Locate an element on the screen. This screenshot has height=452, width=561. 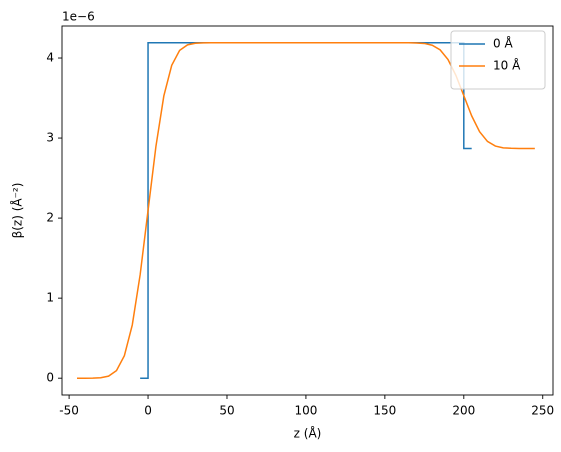
x-tick-label: -50 is located at coordinates (69, 411).